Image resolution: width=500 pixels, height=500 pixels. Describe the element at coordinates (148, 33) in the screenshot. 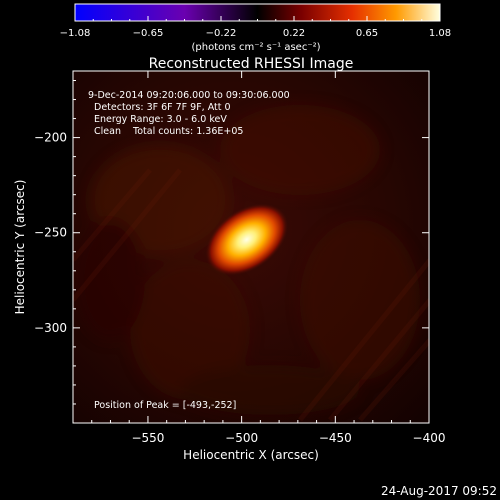

I see `colorbar-tick-label: −0.65` at that location.